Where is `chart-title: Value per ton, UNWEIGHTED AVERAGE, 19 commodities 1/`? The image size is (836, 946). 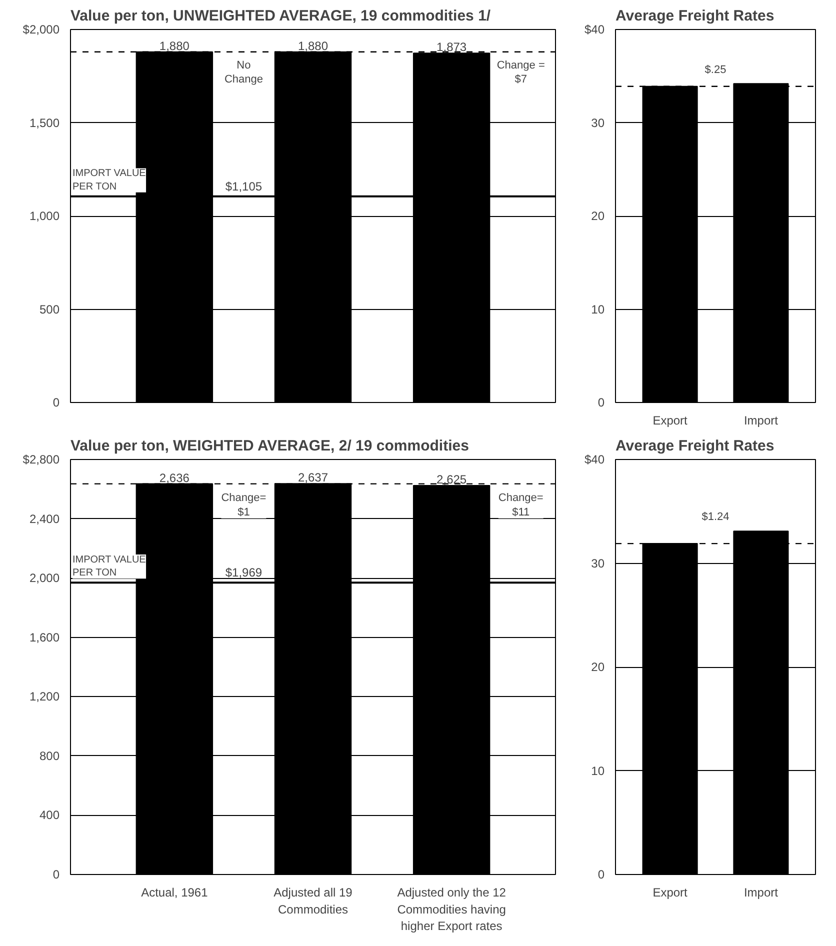
chart-title: Value per ton, UNWEIGHTED AVERAGE, 19 commodities 1/ is located at coordinates (281, 16).